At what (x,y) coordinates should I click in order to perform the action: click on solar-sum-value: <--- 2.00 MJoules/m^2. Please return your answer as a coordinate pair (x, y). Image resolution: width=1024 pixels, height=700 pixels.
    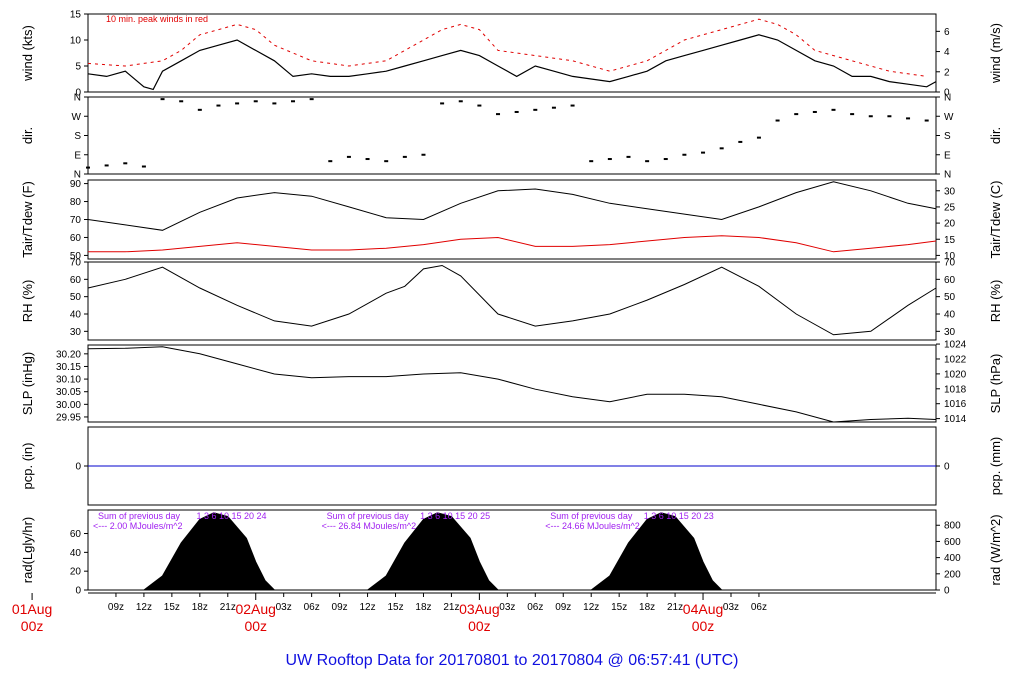
    Looking at the image, I should click on (138, 526).